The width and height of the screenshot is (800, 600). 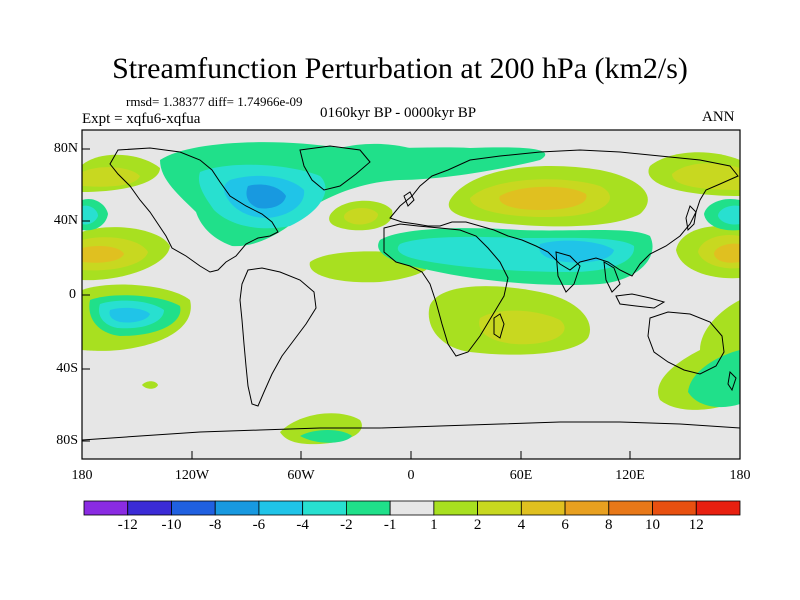 What do you see at coordinates (411, 475) in the screenshot?
I see `lon-label-0: 0` at bounding box center [411, 475].